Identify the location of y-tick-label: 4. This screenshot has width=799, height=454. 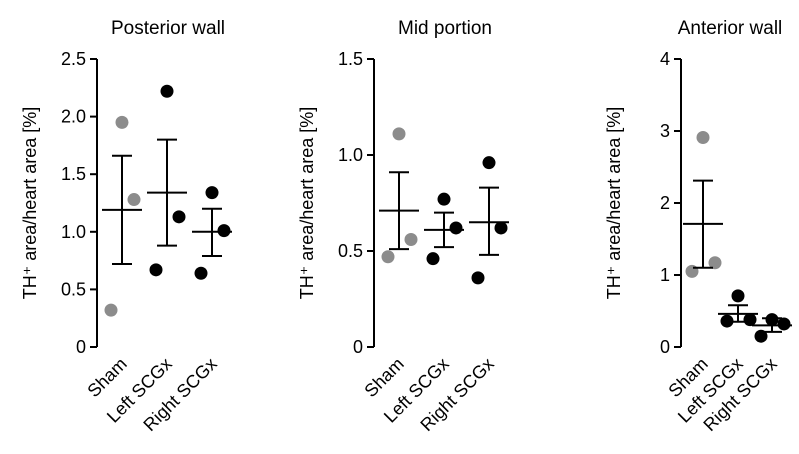
(665, 59).